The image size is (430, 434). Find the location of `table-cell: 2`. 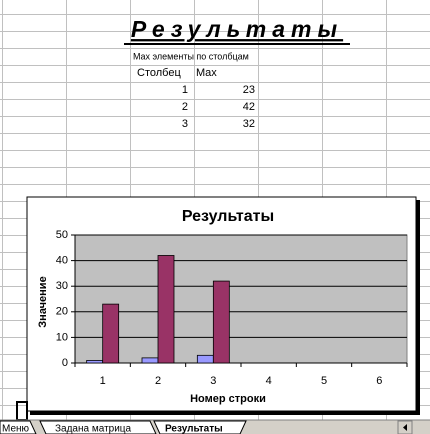

table-cell: 2 is located at coordinates (185, 107).